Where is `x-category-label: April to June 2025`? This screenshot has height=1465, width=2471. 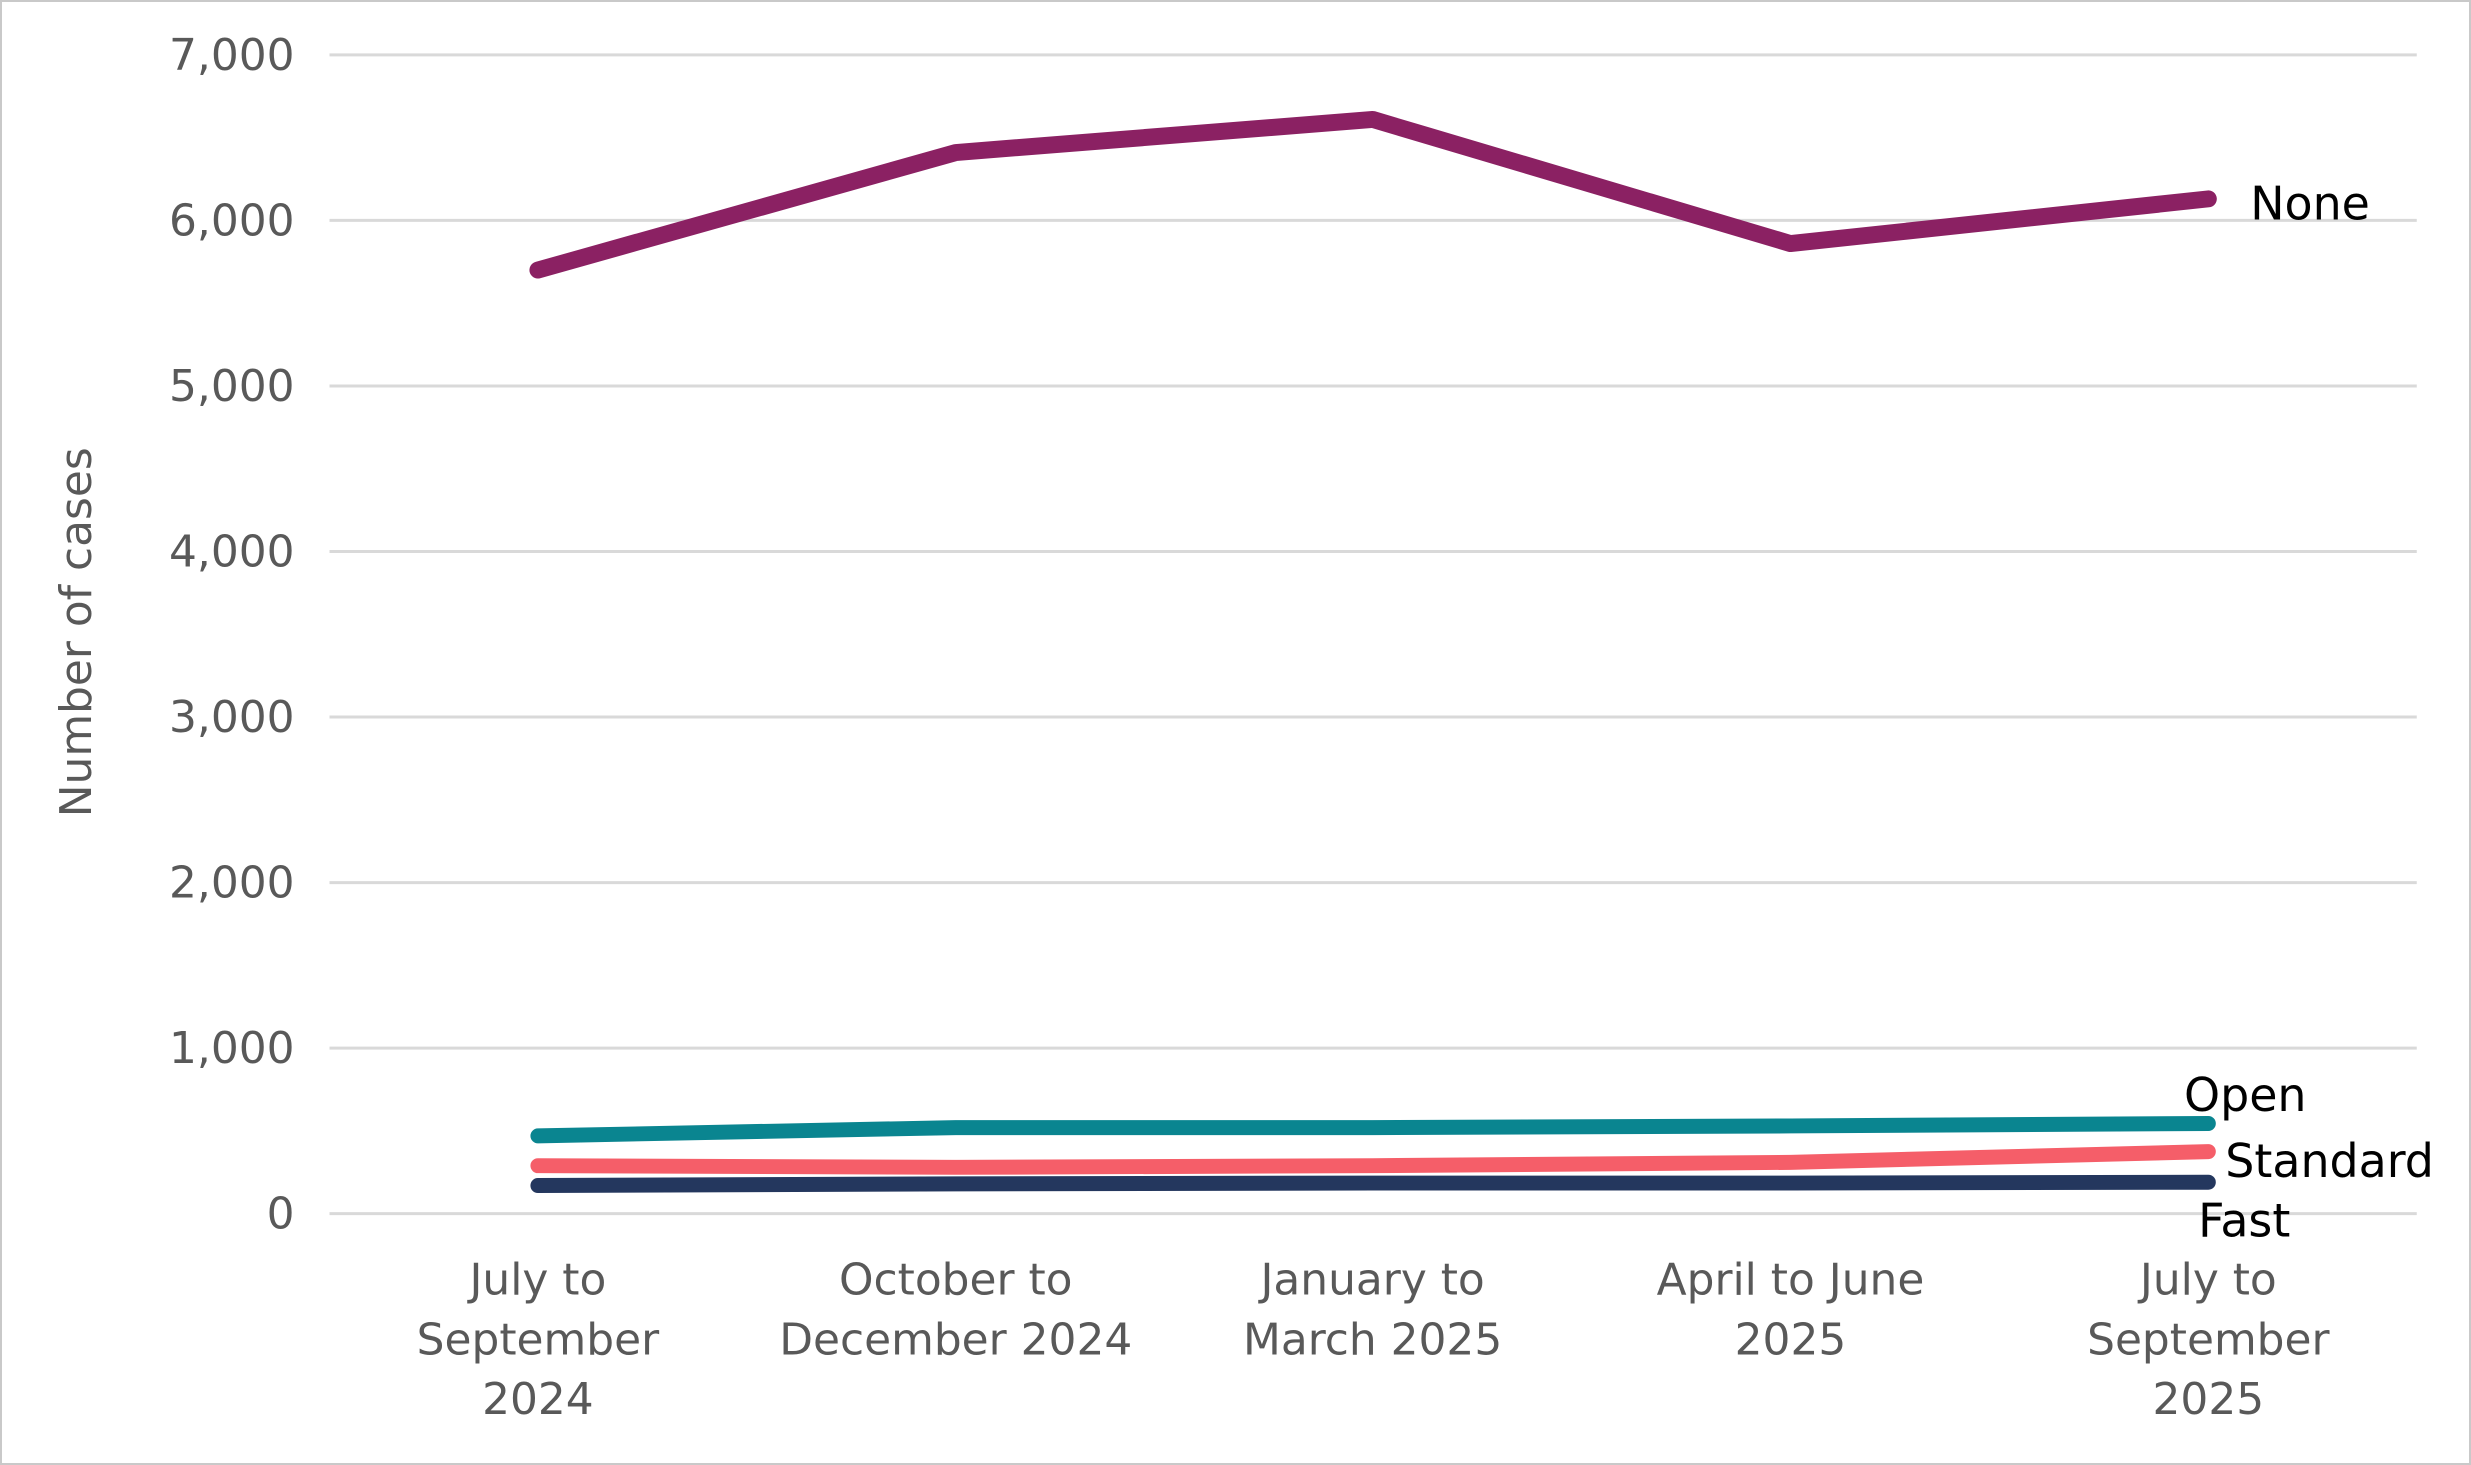
x-category-label: April to June 2025 is located at coordinates (1791, 1309).